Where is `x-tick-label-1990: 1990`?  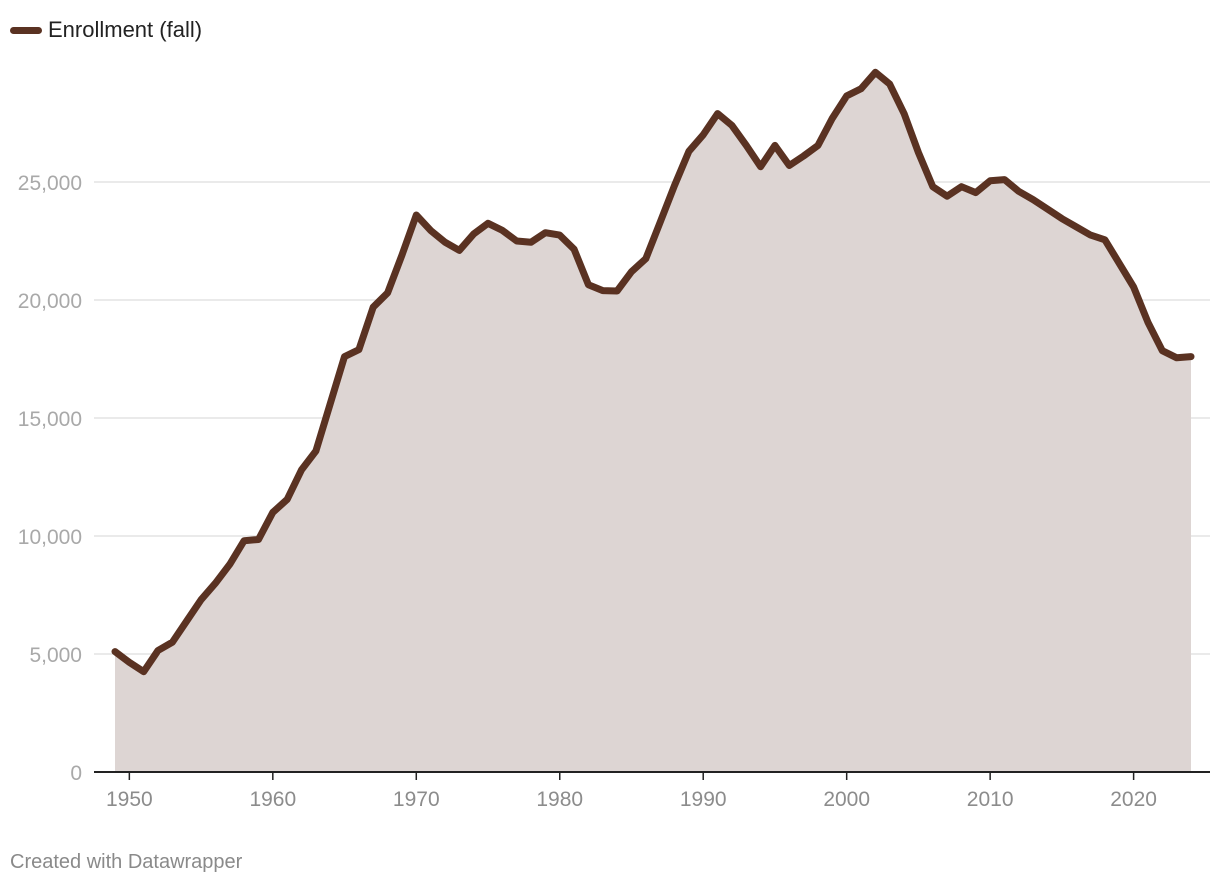 x-tick-label-1990: 1990 is located at coordinates (703, 799).